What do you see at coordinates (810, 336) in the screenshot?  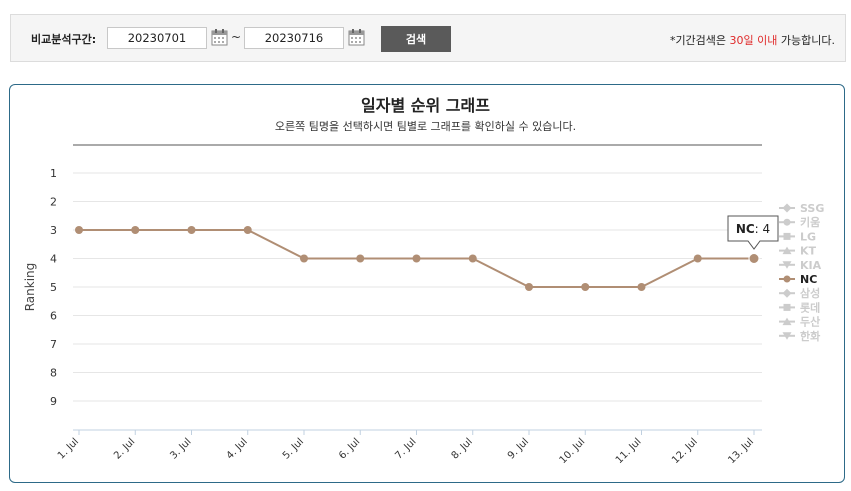 I see `legend-item-9: 한화` at bounding box center [810, 336].